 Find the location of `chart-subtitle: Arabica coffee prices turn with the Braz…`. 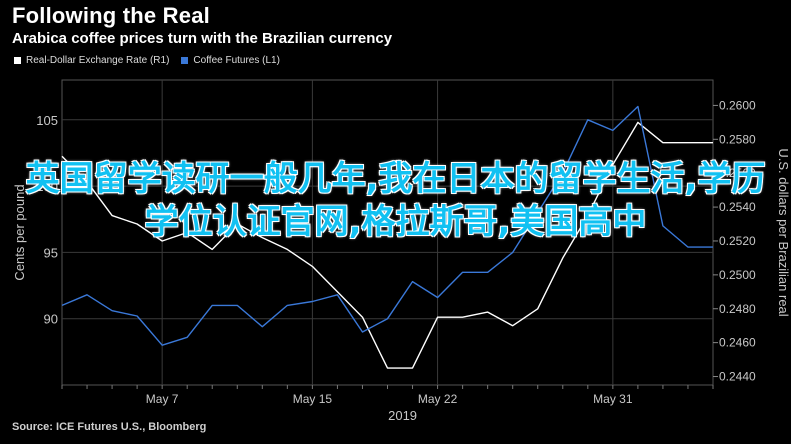

chart-subtitle: Arabica coffee prices turn with the Braz… is located at coordinates (202, 38).